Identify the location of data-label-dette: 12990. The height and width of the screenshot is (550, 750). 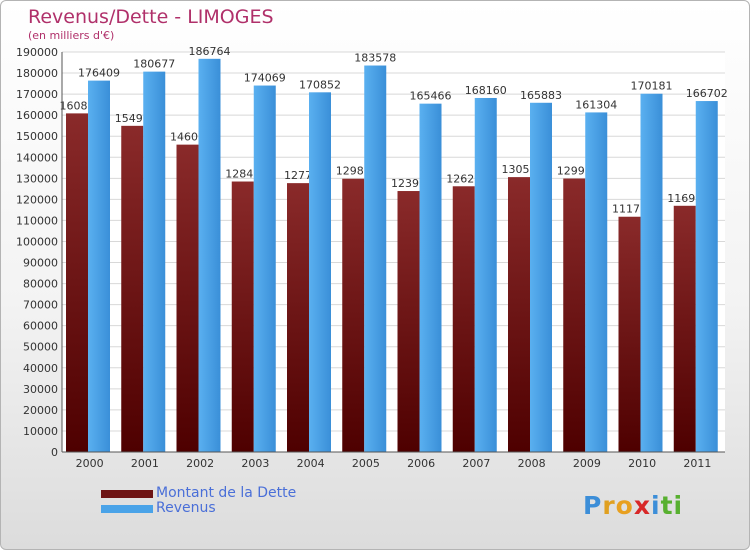
(574, 171).